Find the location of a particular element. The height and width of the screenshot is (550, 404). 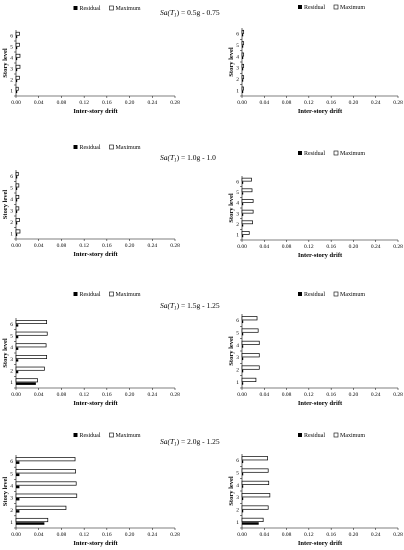

chart-caption: Sa(T1) = 1.0g - 1.0 is located at coordinates (188, 158).